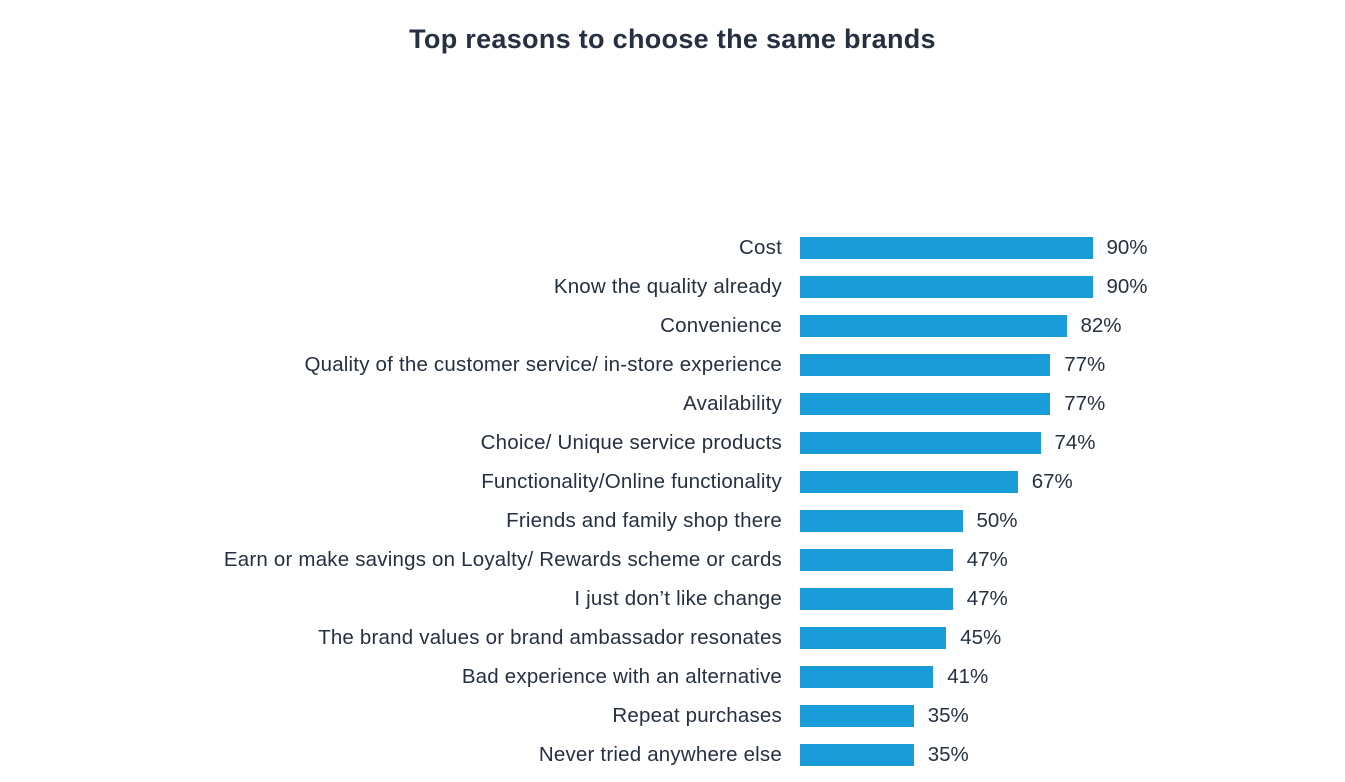 Image resolution: width=1345 pixels, height=782 pixels. I want to click on chart-row: Choice/ Unique service products 74%, so click(672, 442).